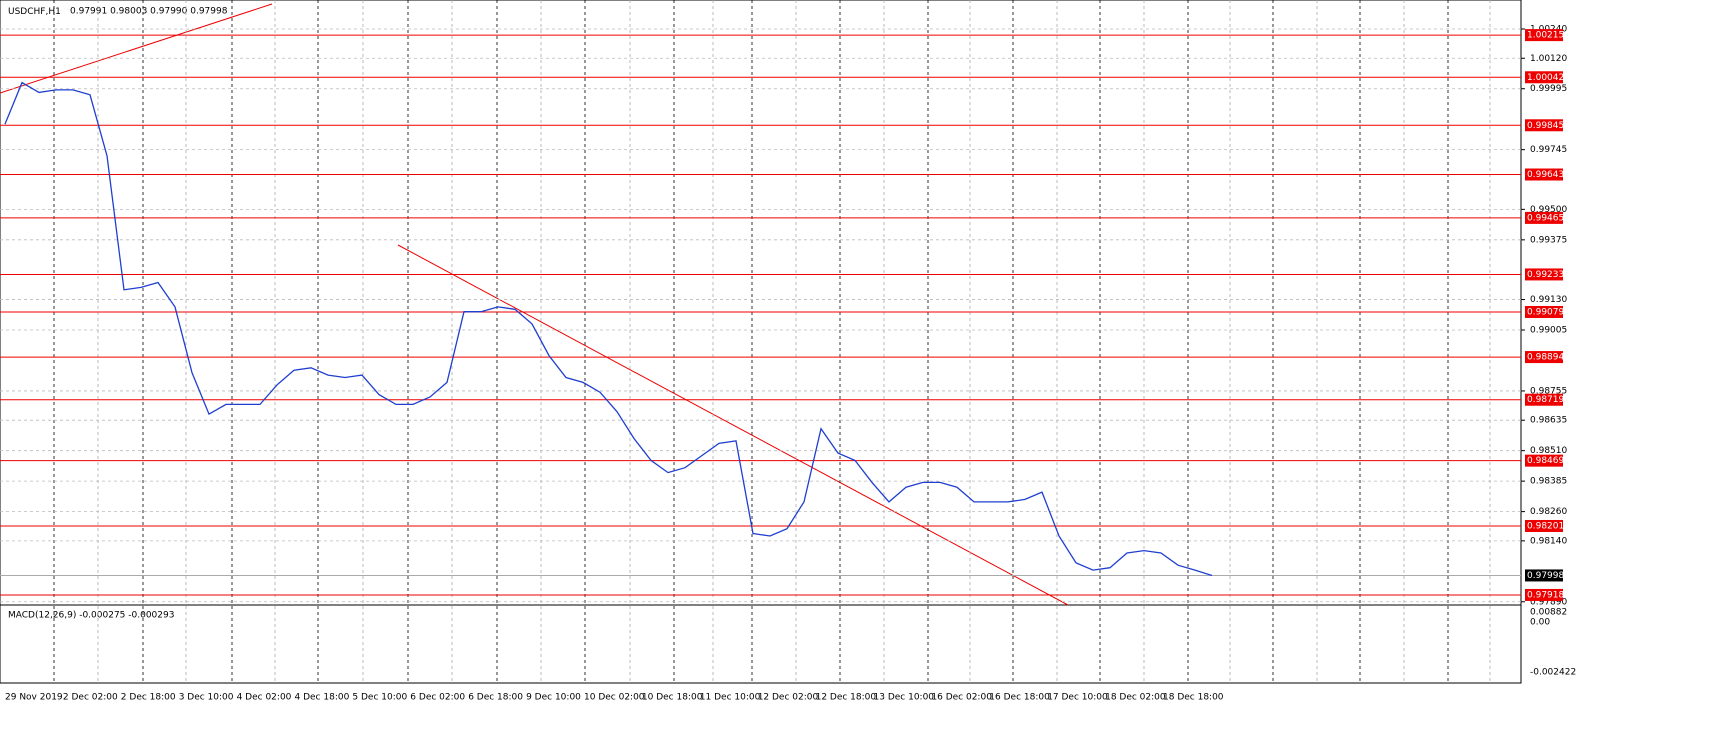 The height and width of the screenshot is (753, 1729). Describe the element at coordinates (1548, 150) in the screenshot. I see `y-tick-label: 0.99745` at that location.